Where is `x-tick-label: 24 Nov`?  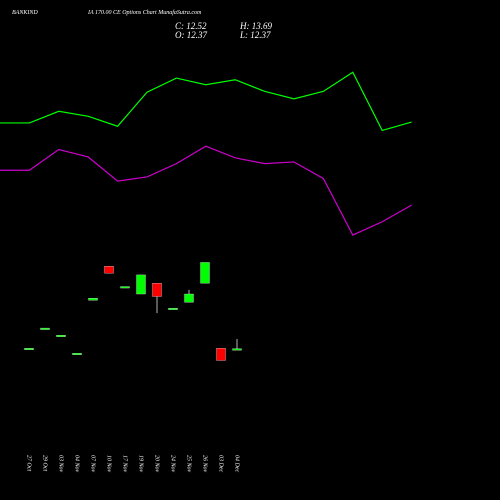 x-tick-label: 24 Nov is located at coordinates (173, 464).